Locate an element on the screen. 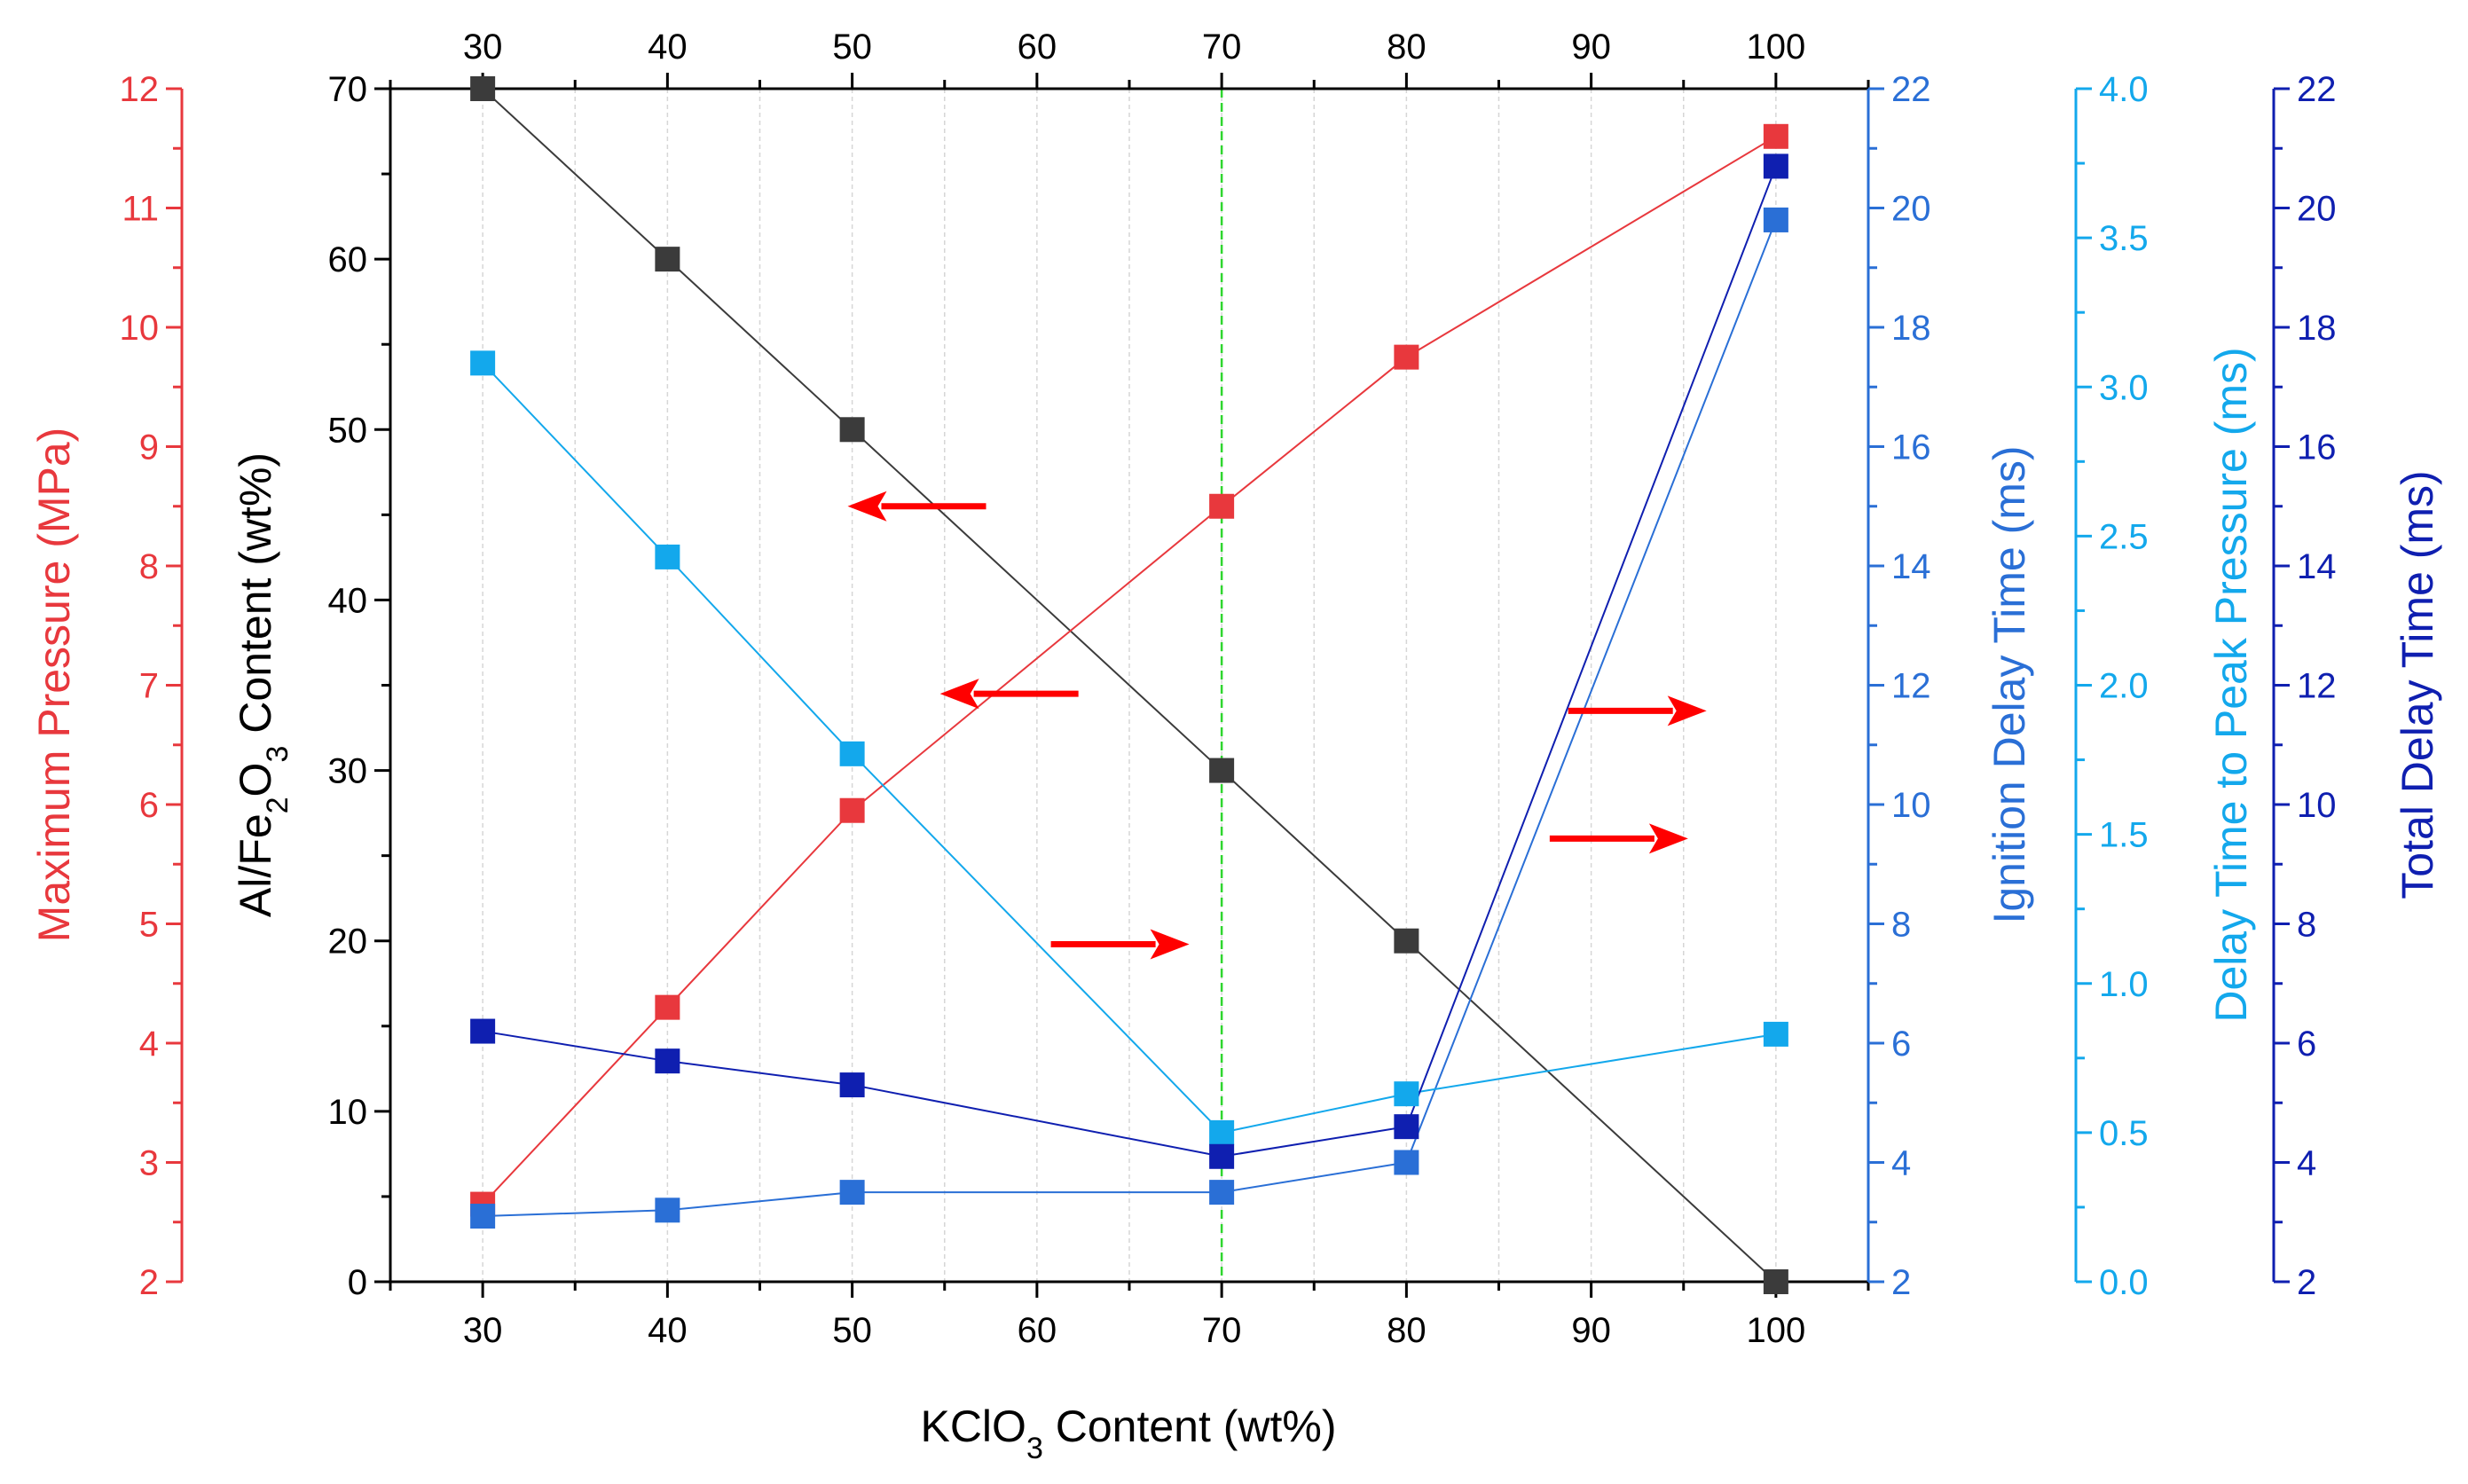 This screenshot has height=1484, width=2468. x-tick-label-top: 50 is located at coordinates (852, 47).